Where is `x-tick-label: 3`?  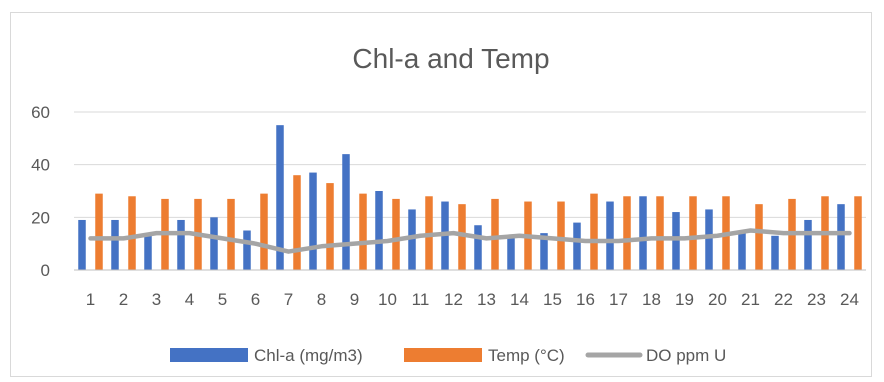 x-tick-label: 3 is located at coordinates (156, 299).